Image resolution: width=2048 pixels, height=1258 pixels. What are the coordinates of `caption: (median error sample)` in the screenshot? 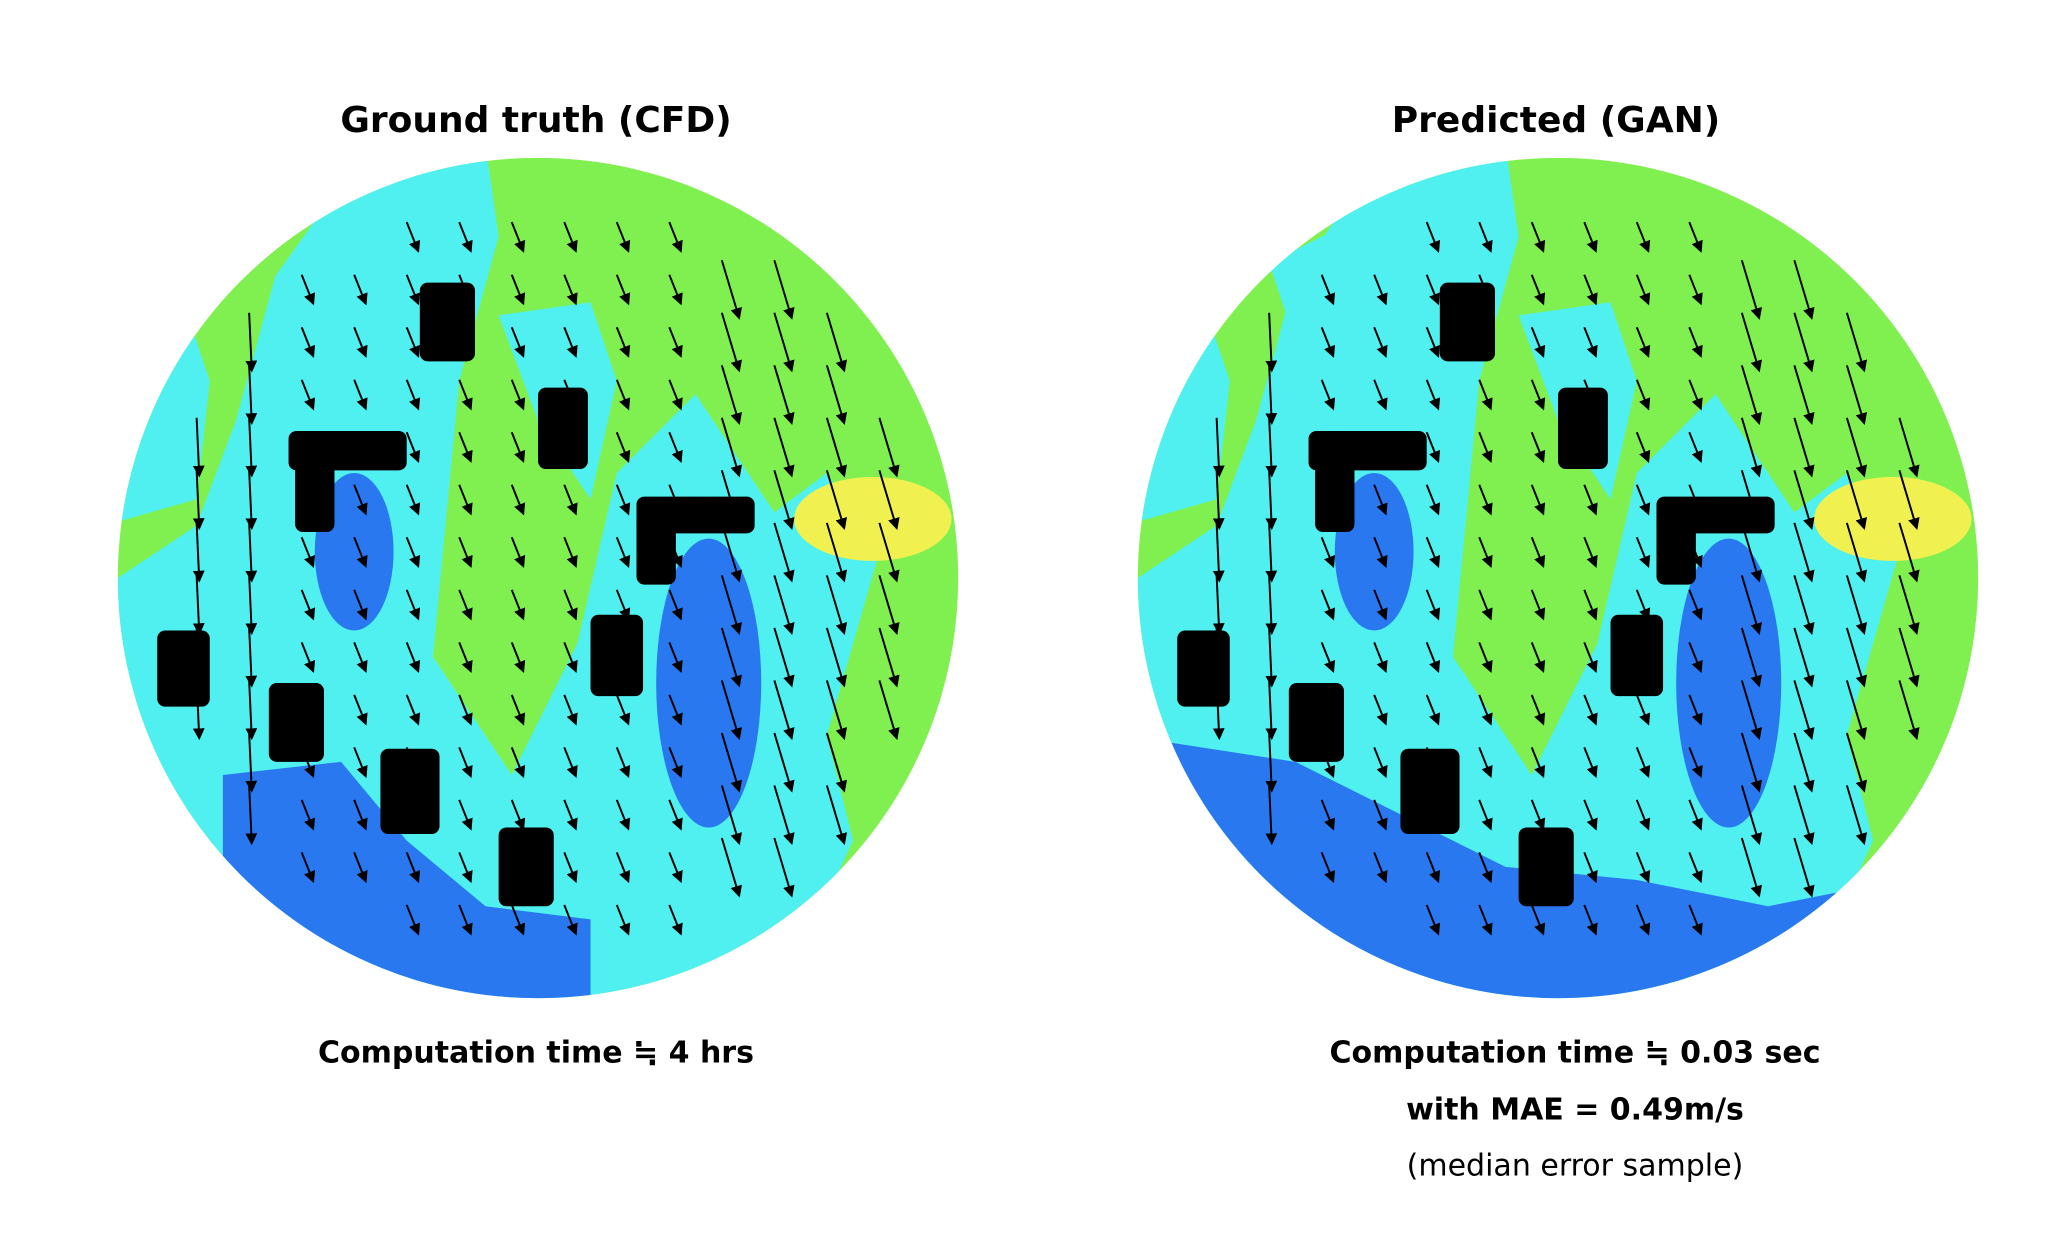 It's located at (1575, 1166).